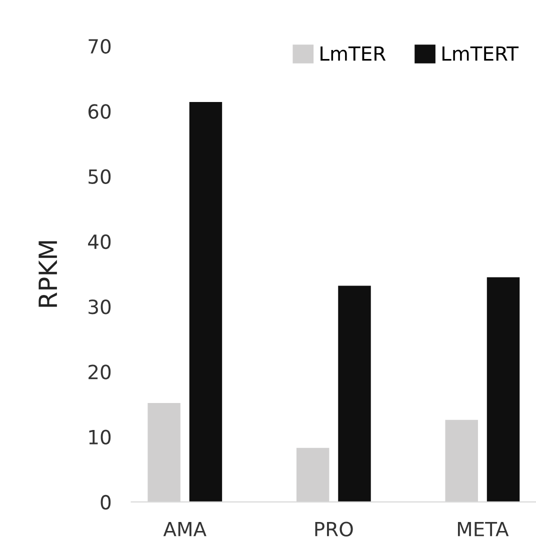 Image resolution: width=536 pixels, height=548 pixels. Describe the element at coordinates (480, 53) in the screenshot. I see `legend-label: LmTERT` at that location.